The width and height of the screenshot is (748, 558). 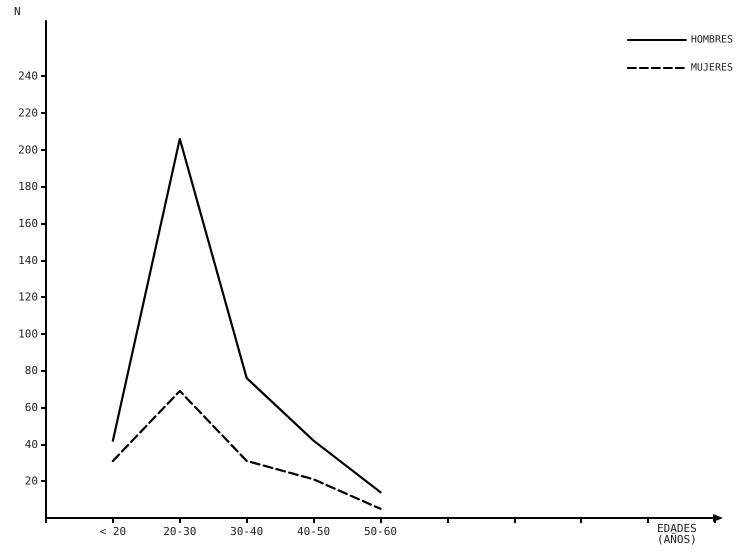 I want to click on y-tick-label: 140, so click(x=28, y=260).